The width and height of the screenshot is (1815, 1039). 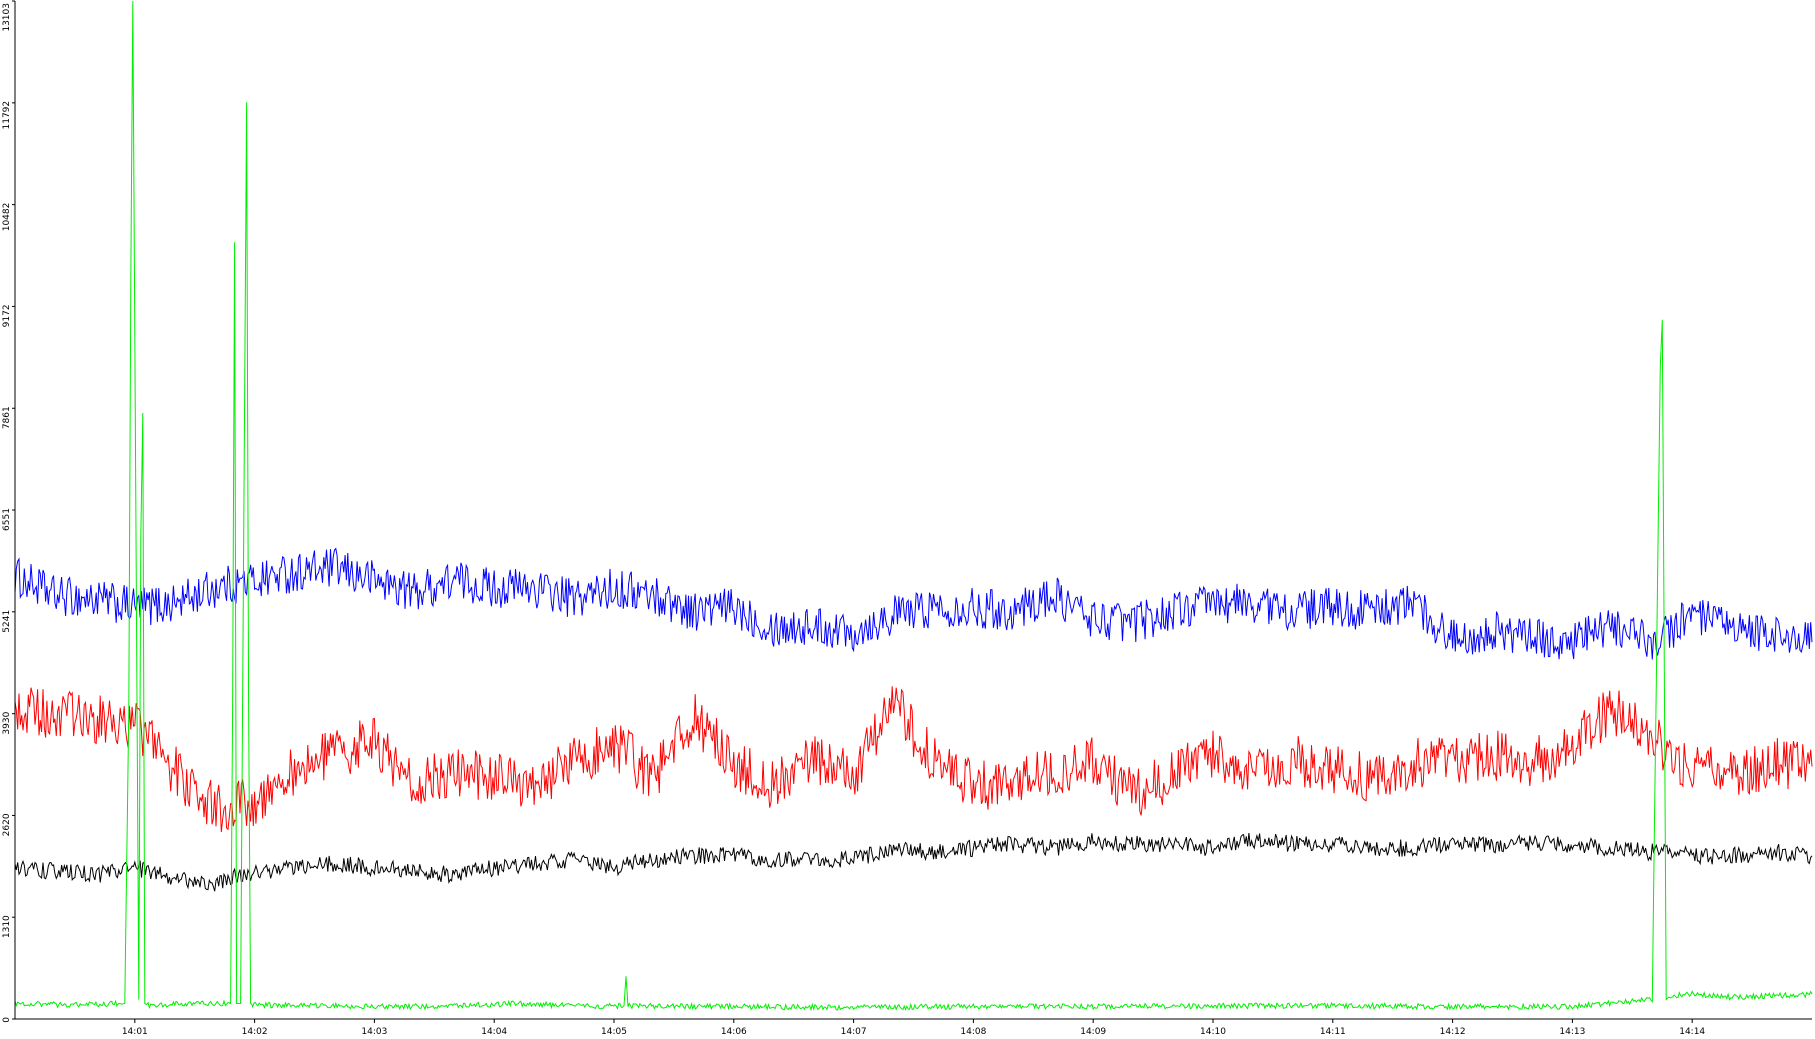 What do you see at coordinates (854, 1032) in the screenshot?
I see `x-tick-label: 14:07` at bounding box center [854, 1032].